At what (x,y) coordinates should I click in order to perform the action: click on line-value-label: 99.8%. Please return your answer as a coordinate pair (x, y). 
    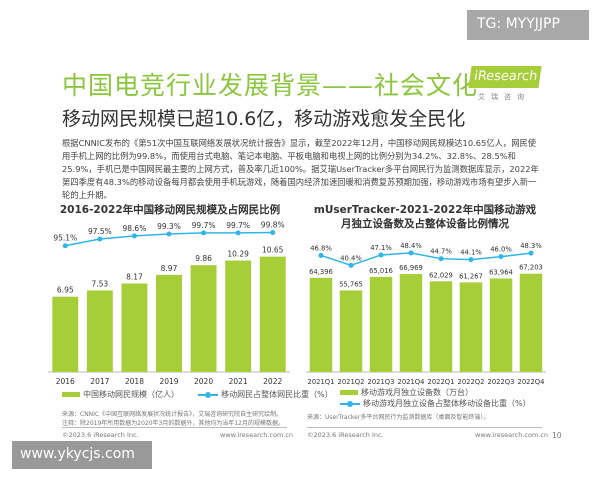
    Looking at the image, I should click on (273, 225).